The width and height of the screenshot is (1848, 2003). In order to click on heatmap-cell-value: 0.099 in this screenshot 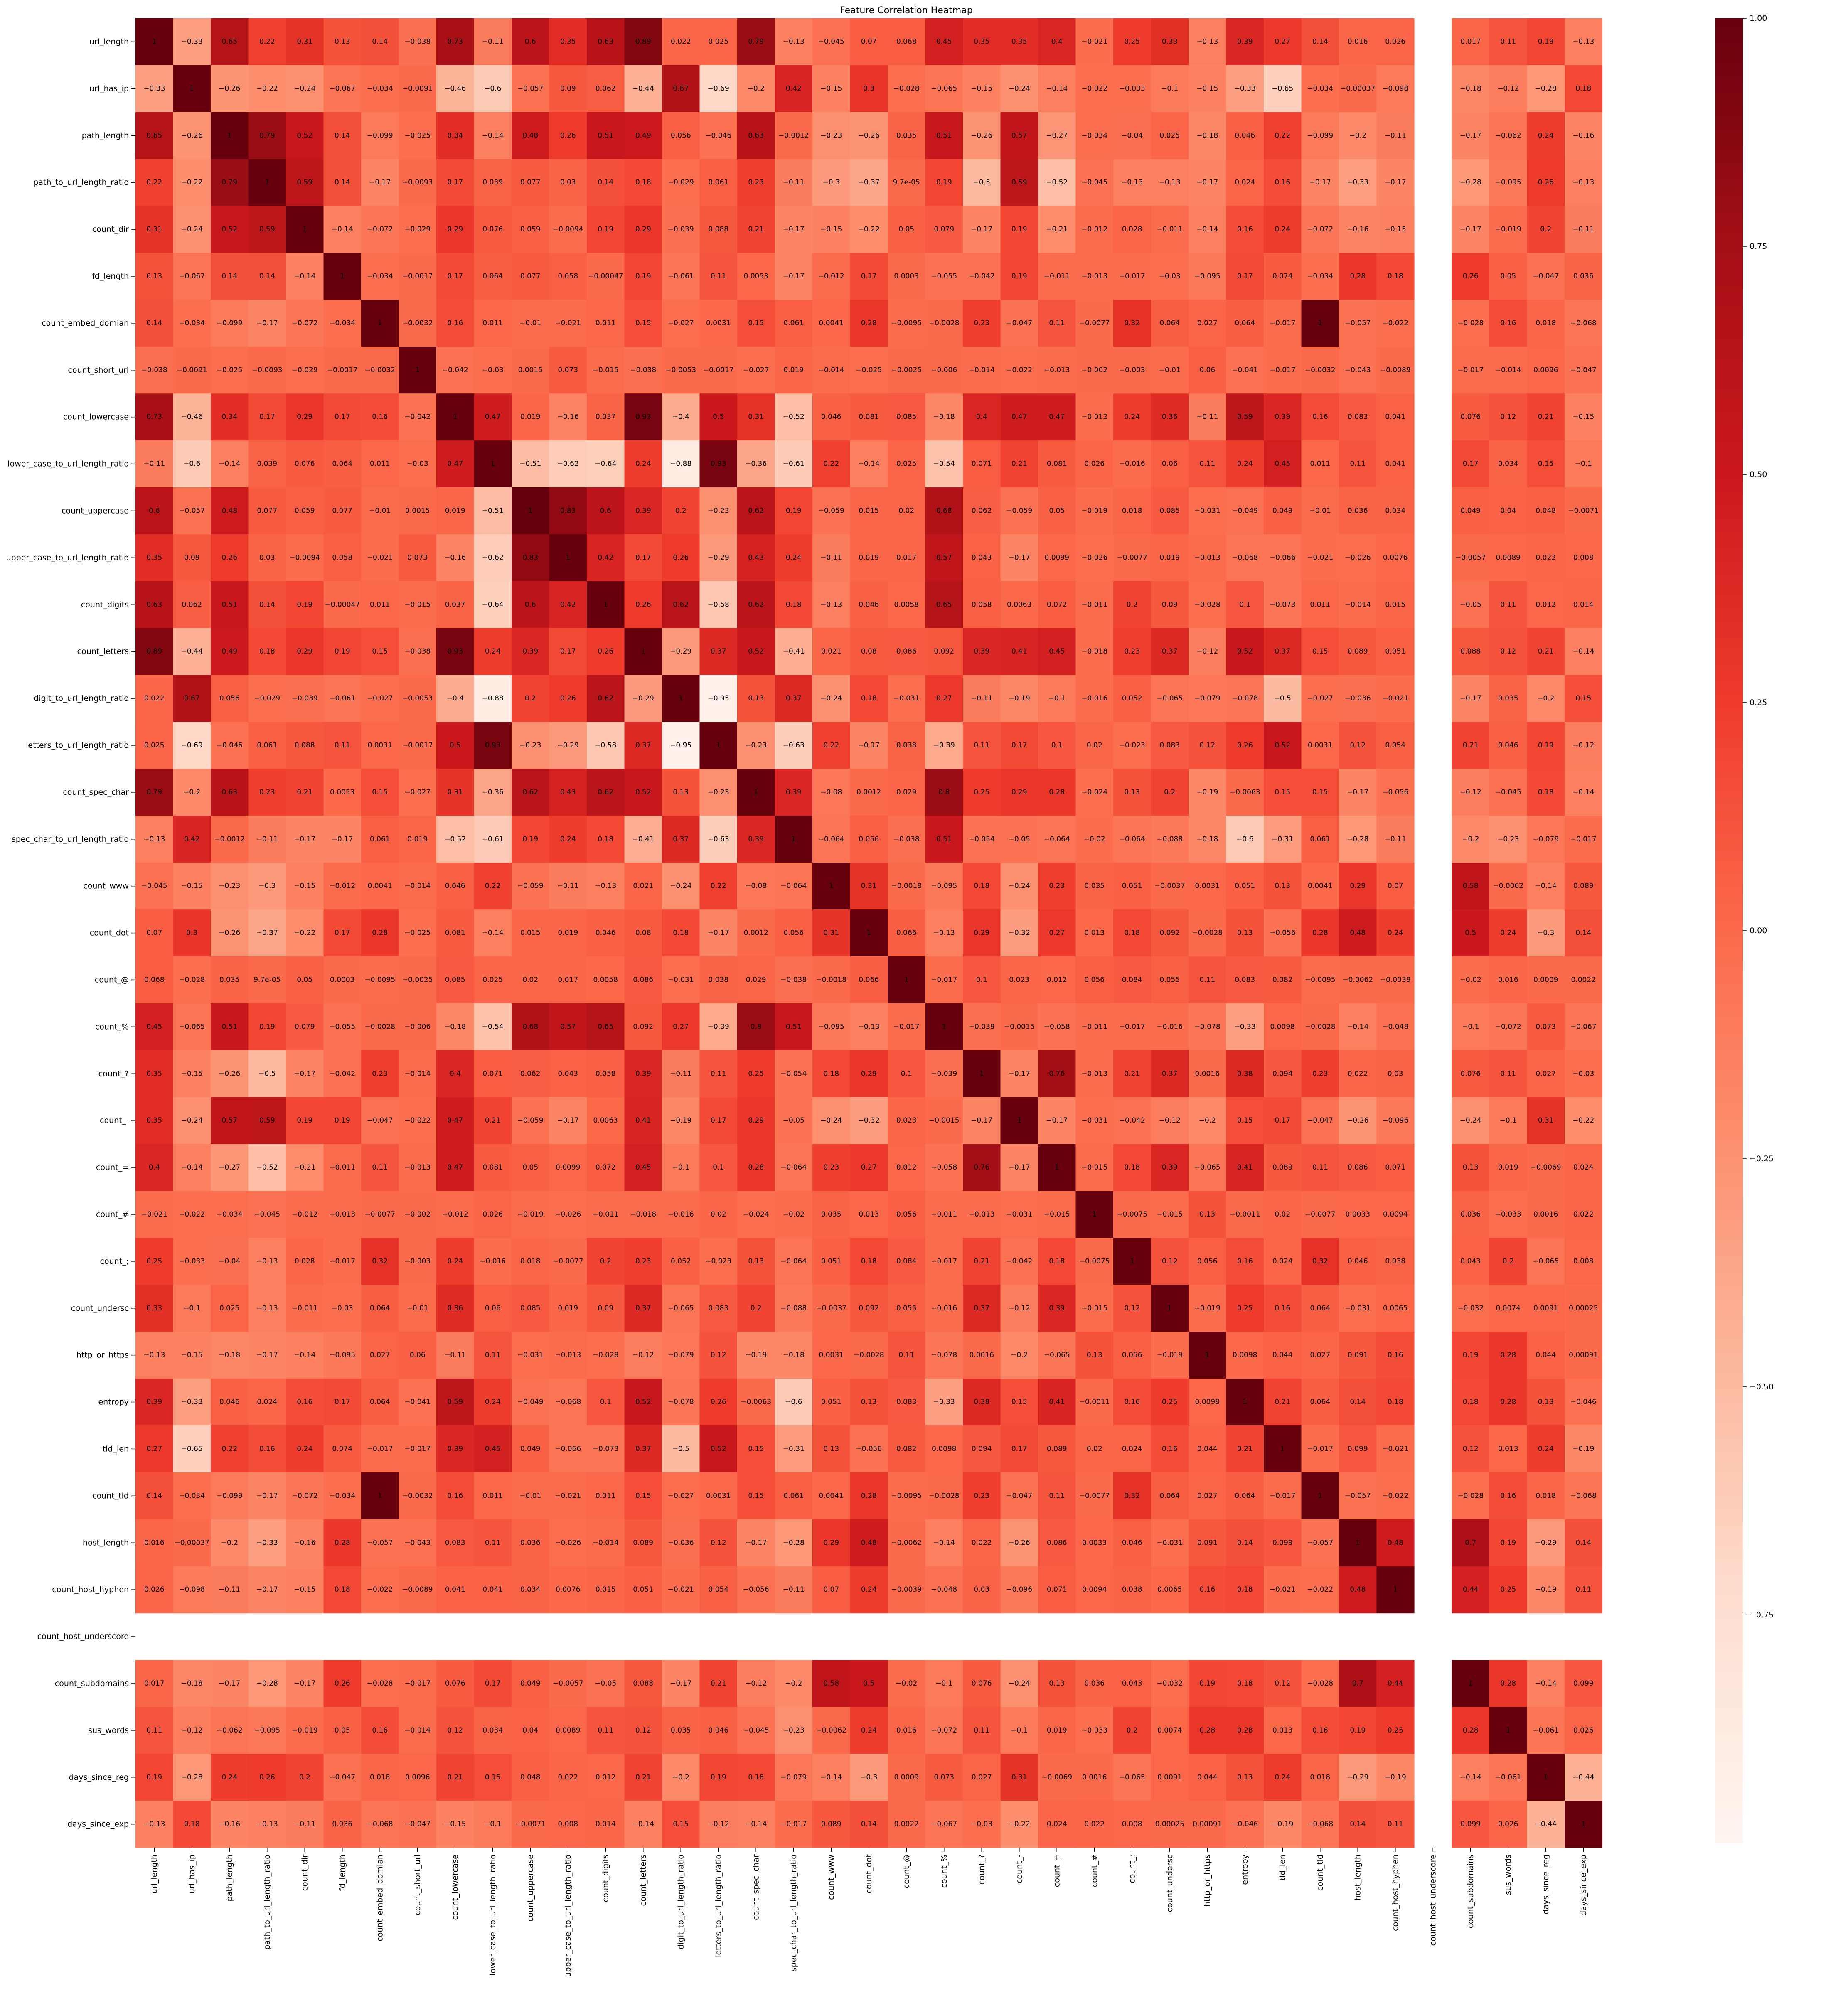, I will do `click(1283, 1543)`.